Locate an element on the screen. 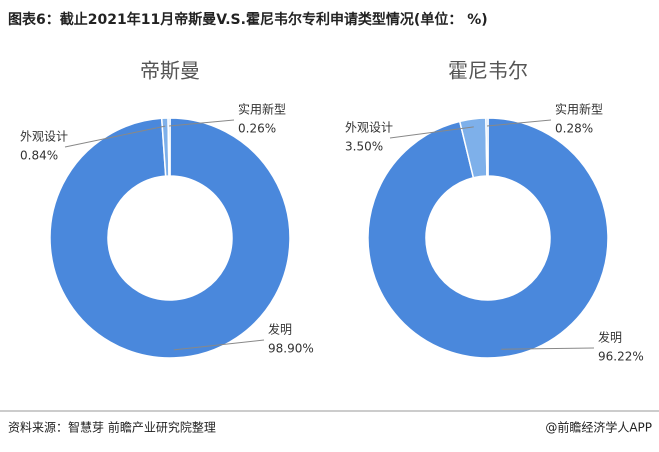 This screenshot has width=659, height=452. slice-value: 98.90% is located at coordinates (291, 349).